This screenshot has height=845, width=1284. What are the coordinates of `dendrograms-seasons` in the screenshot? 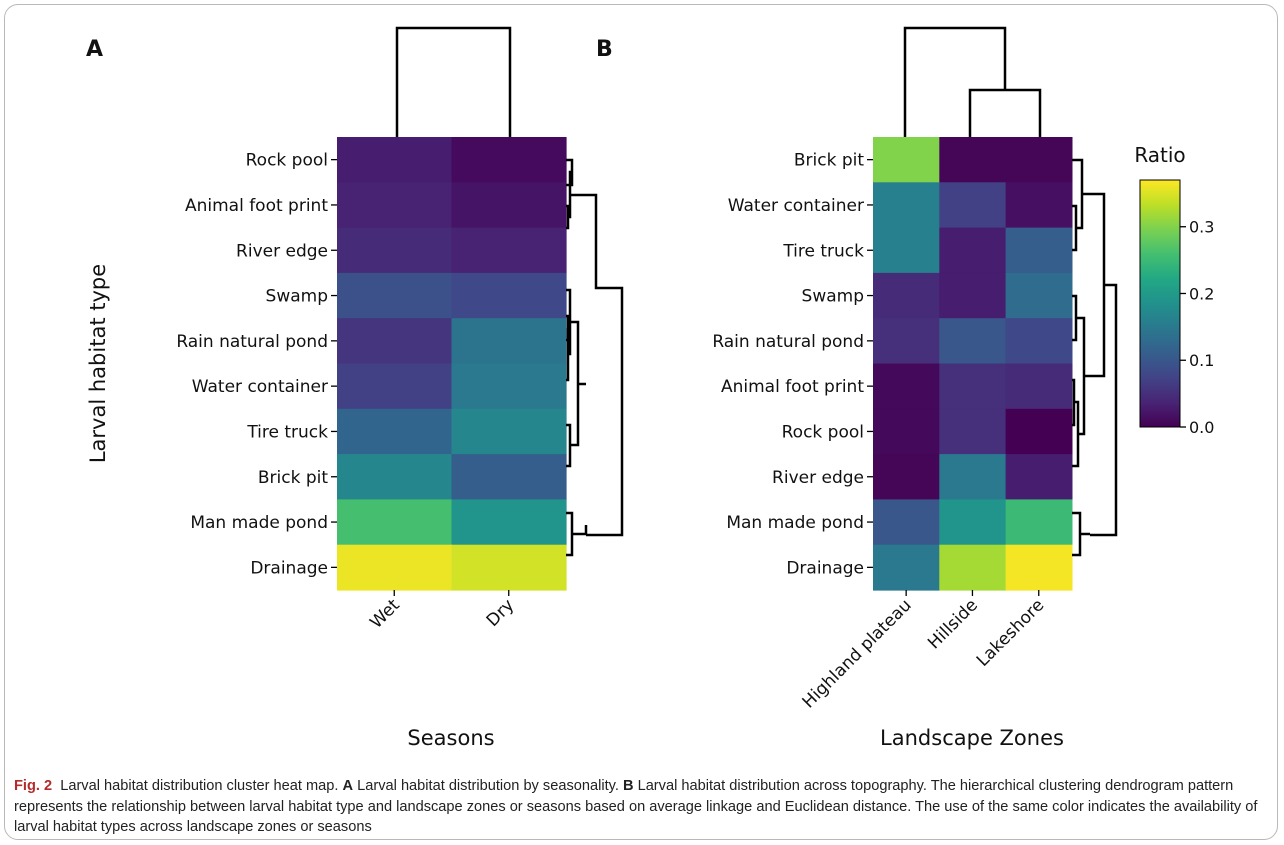 It's located at (509, 291).